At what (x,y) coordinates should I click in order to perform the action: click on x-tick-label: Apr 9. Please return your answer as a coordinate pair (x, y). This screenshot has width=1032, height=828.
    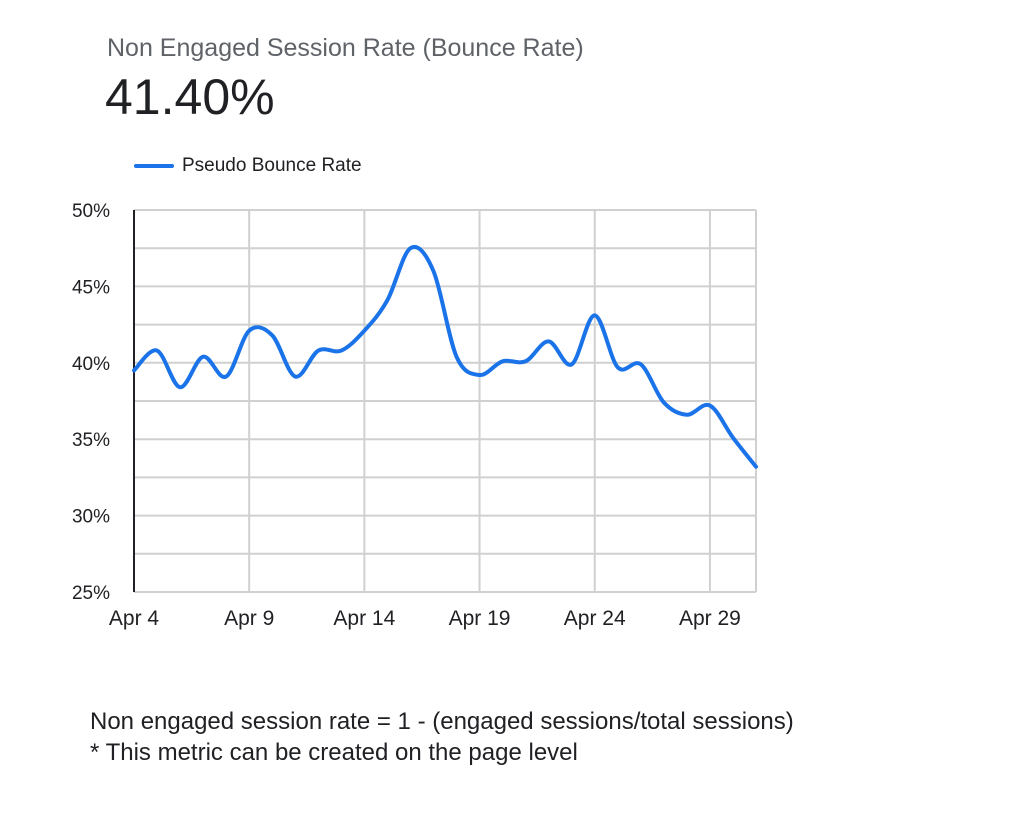
    Looking at the image, I should click on (249, 618).